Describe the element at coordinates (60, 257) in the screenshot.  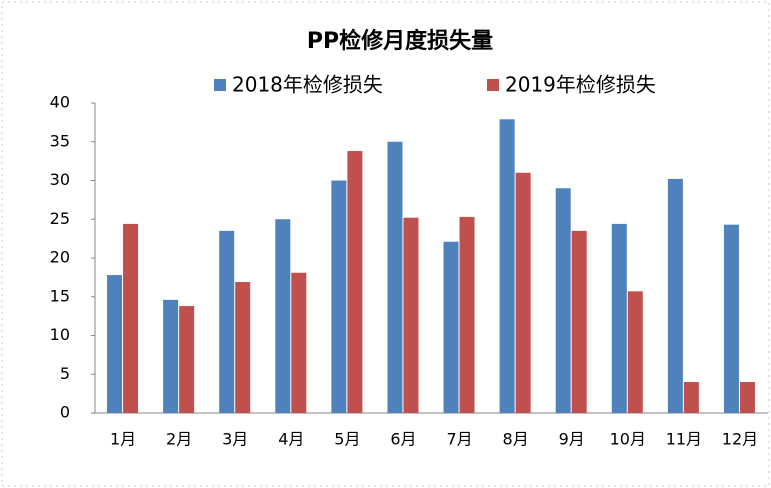
I see `y-tick-label: 20` at that location.